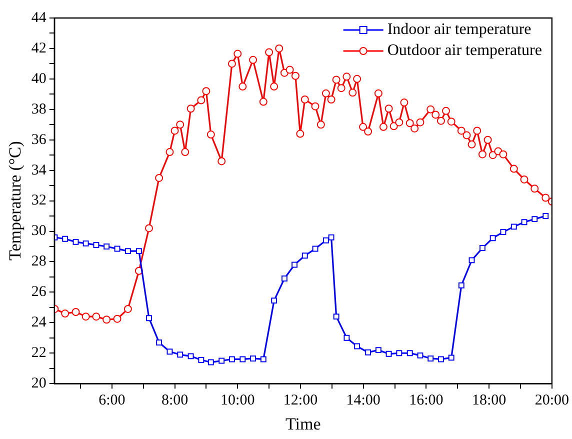  What do you see at coordinates (38, 262) in the screenshot?
I see `y-tick-label: 28` at bounding box center [38, 262].